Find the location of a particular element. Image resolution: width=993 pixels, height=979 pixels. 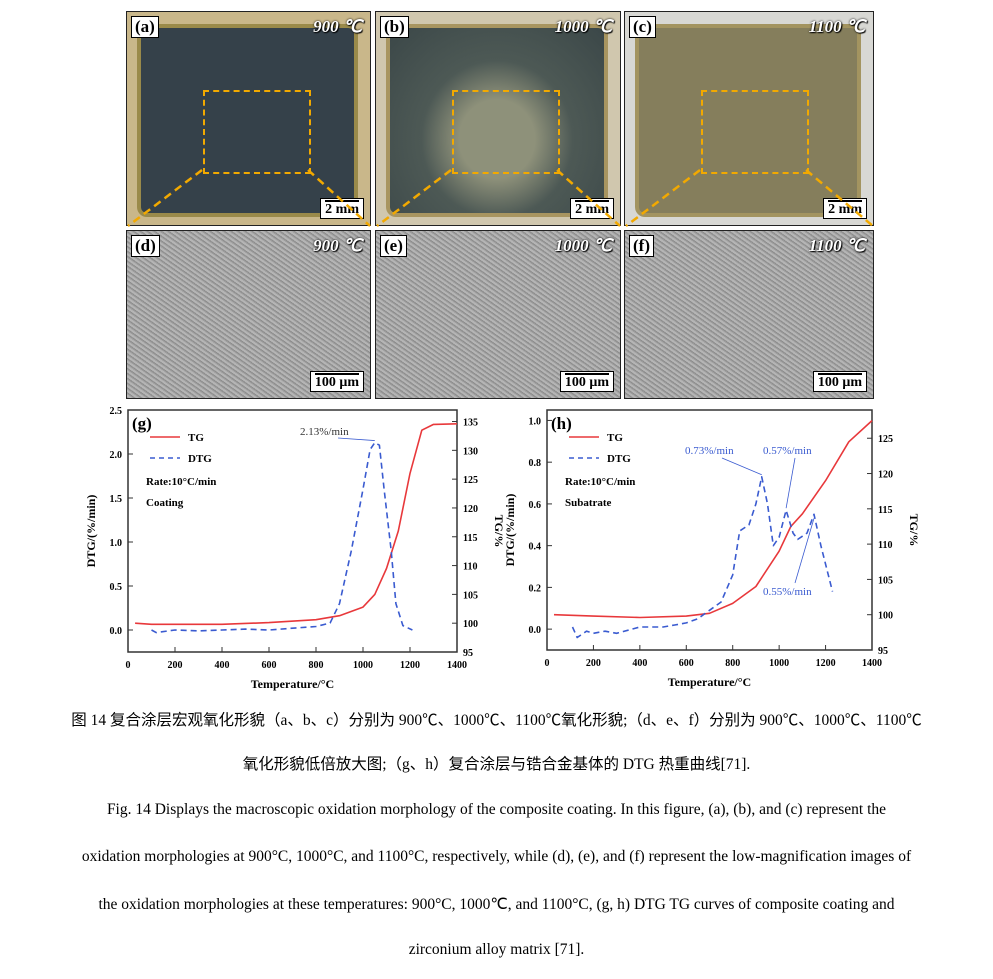

y-tick-label: 0.0 is located at coordinates (116, 631).